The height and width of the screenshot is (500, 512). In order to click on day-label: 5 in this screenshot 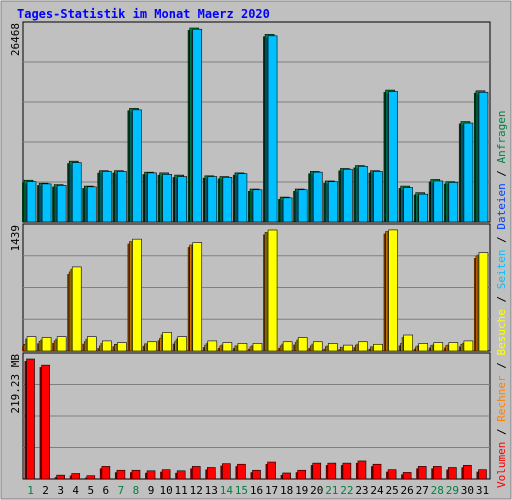, I will do `click(90, 490)`.